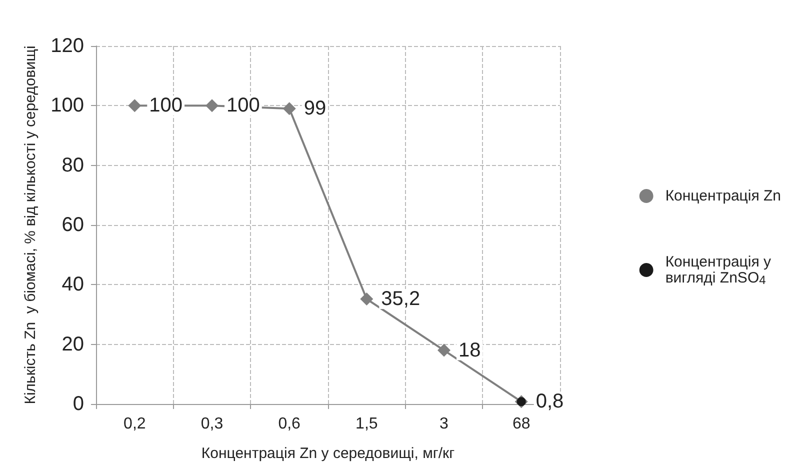 The width and height of the screenshot is (798, 474). What do you see at coordinates (78, 404) in the screenshot?
I see `y-tick-label: 0` at bounding box center [78, 404].